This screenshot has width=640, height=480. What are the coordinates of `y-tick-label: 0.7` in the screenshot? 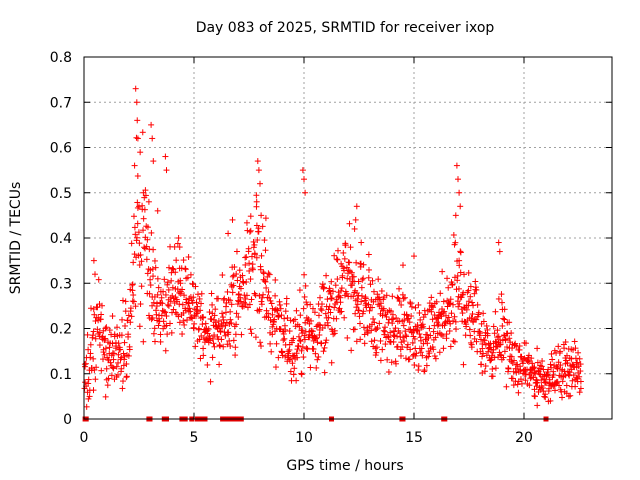 It's located at (61, 103).